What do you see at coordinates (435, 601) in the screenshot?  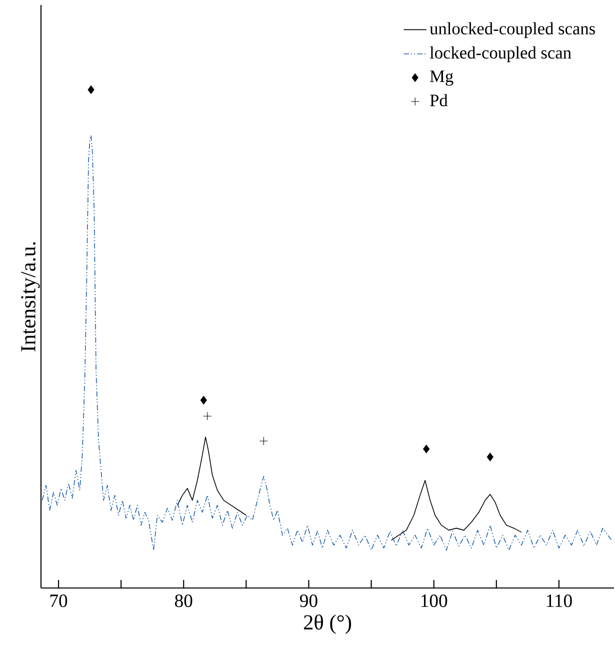 I see `x-tick-label: 100` at bounding box center [435, 601].